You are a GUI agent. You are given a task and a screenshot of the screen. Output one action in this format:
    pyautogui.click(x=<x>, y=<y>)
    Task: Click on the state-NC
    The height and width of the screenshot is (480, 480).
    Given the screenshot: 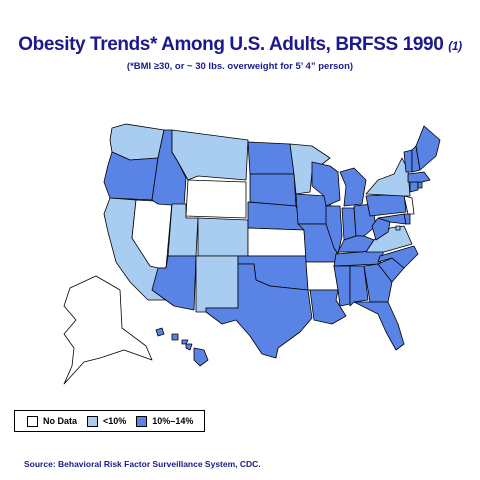 What is the action you would take?
    pyautogui.click(x=398, y=257)
    